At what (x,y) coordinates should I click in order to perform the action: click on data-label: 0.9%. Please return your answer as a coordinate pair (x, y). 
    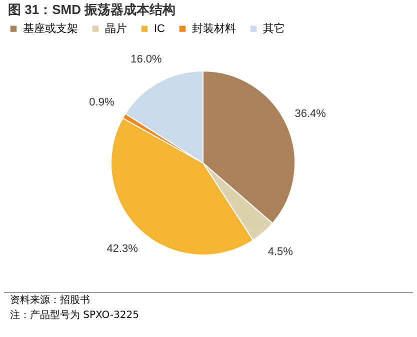
    Looking at the image, I should click on (101, 102).